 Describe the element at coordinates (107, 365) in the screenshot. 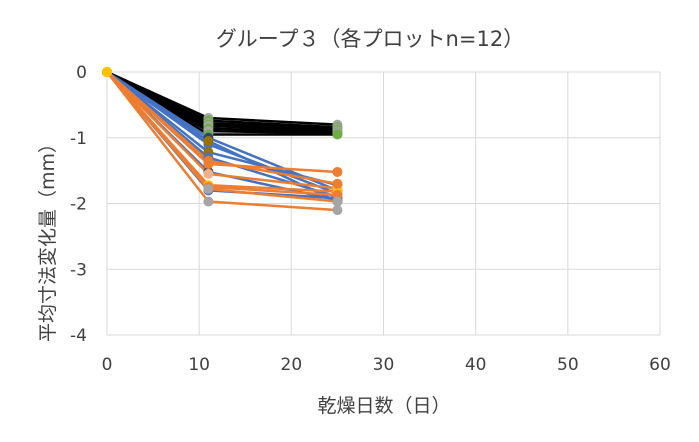

I see `x-tick-label: 0` at that location.